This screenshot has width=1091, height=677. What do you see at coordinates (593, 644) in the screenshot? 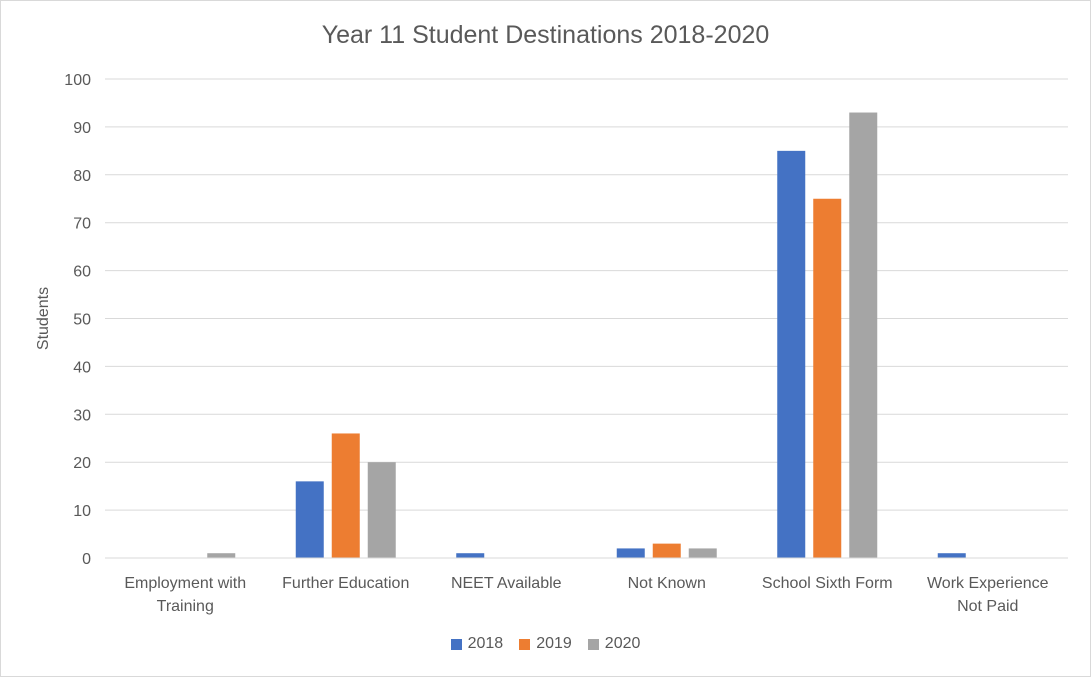
I see `legend-swatch-2020` at bounding box center [593, 644].